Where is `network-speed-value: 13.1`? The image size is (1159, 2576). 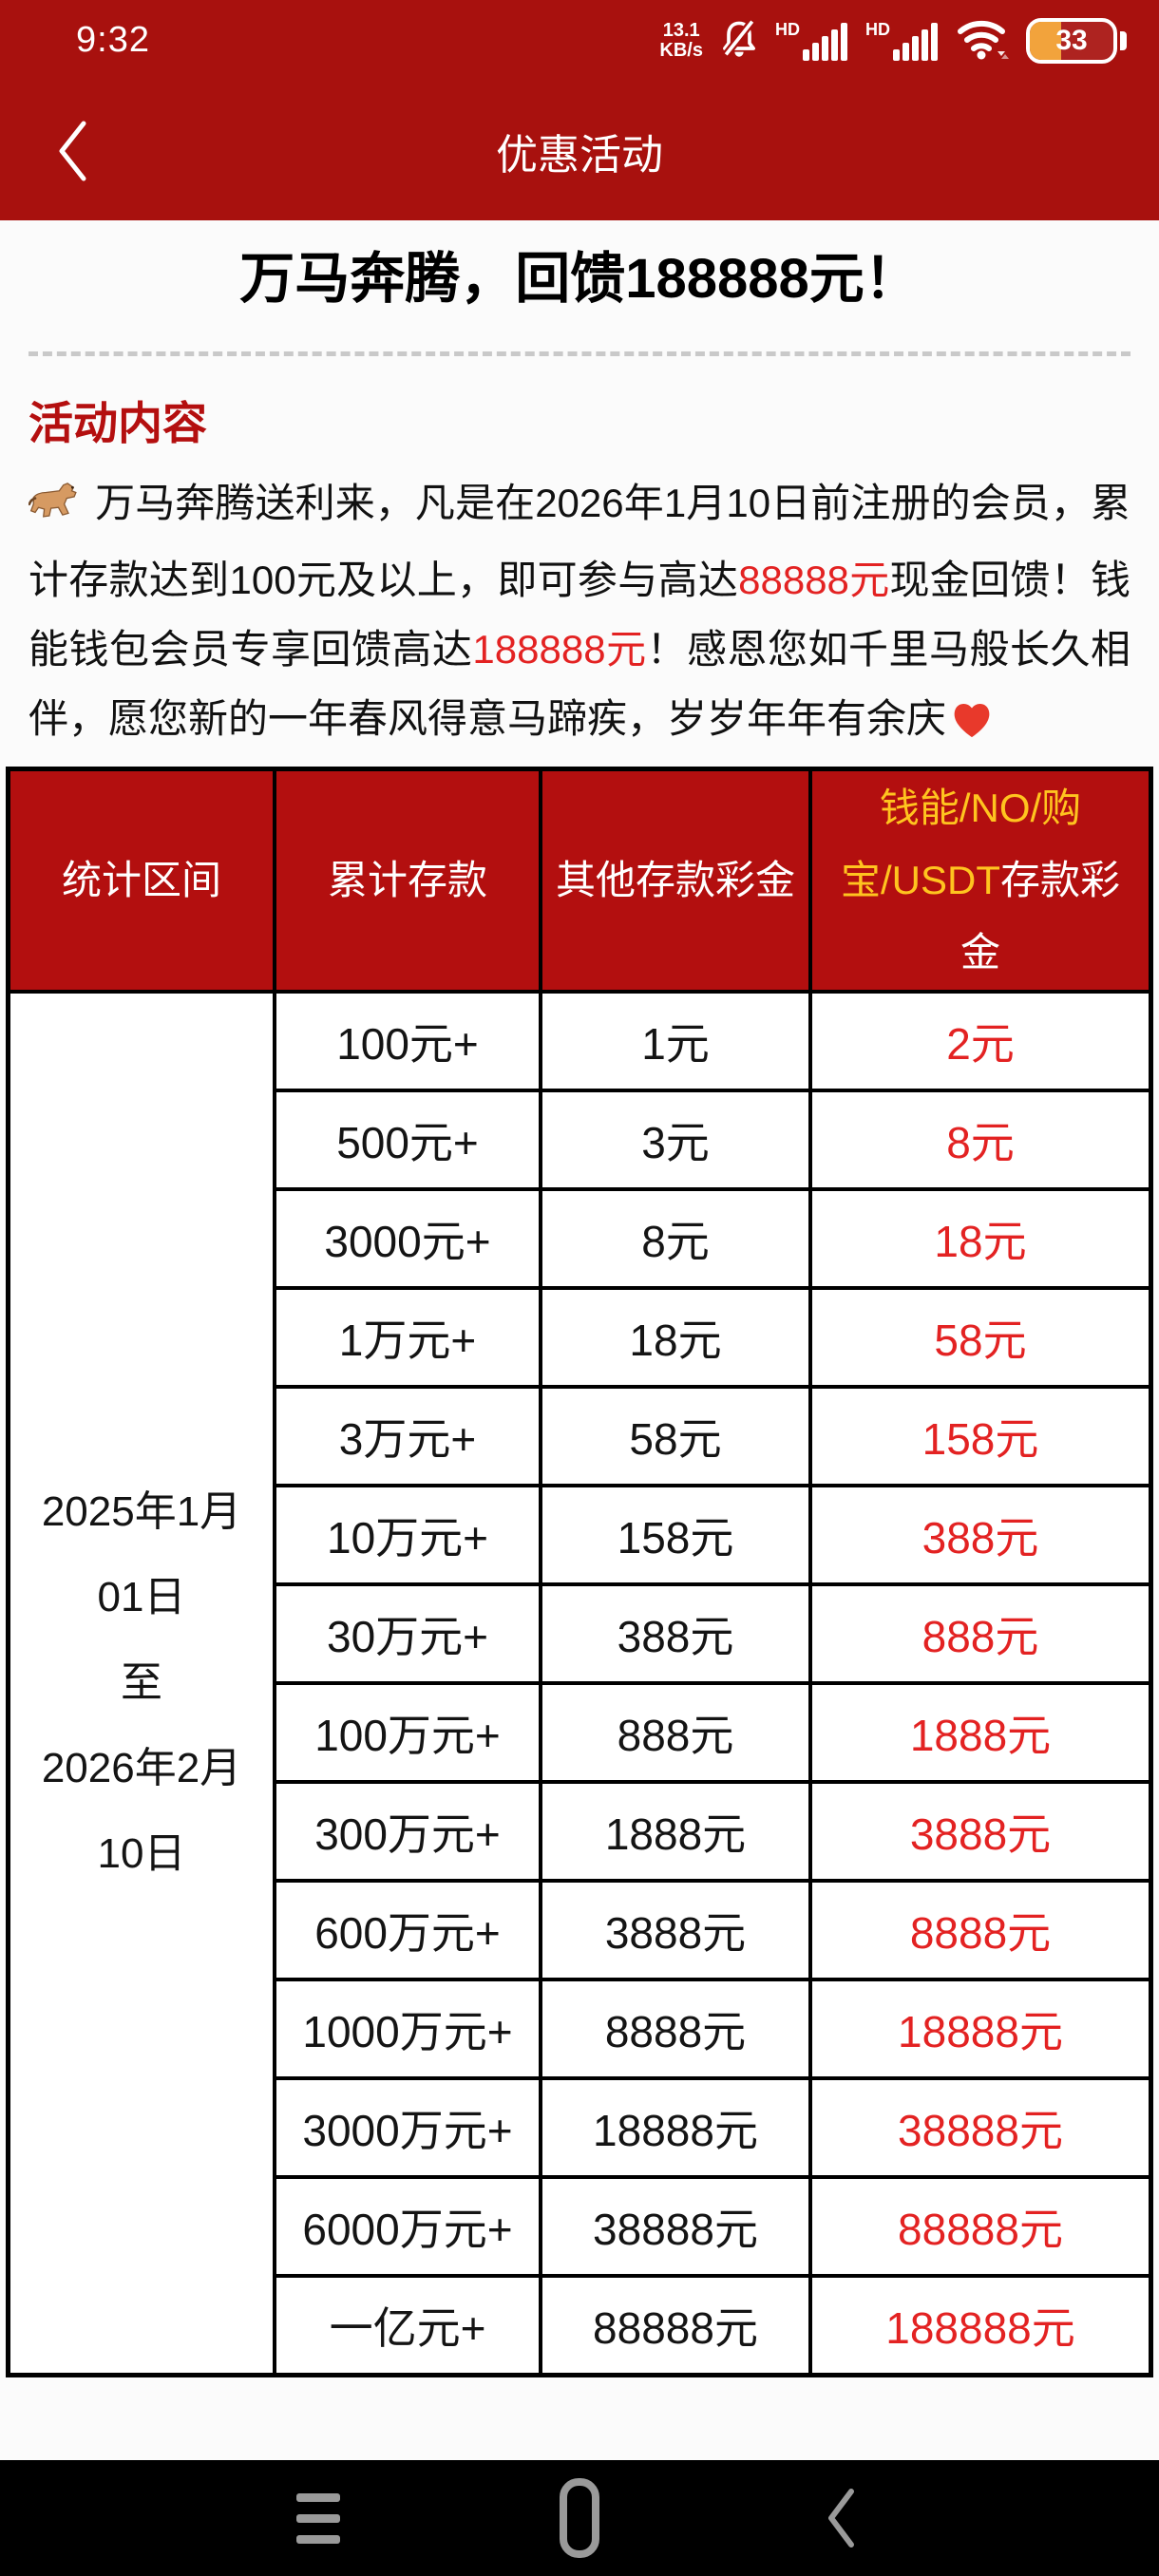
network-speed-value: 13.1 is located at coordinates (681, 30).